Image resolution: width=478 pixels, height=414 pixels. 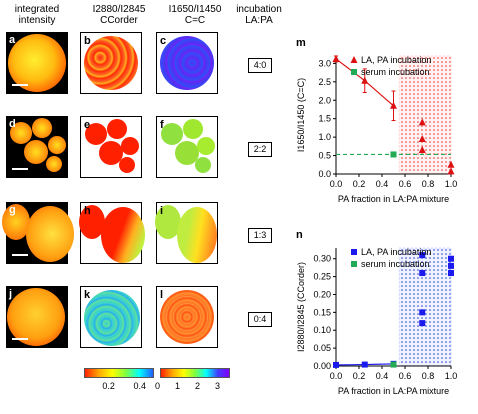 I want to click on droplet-f5, so click(x=203, y=165).